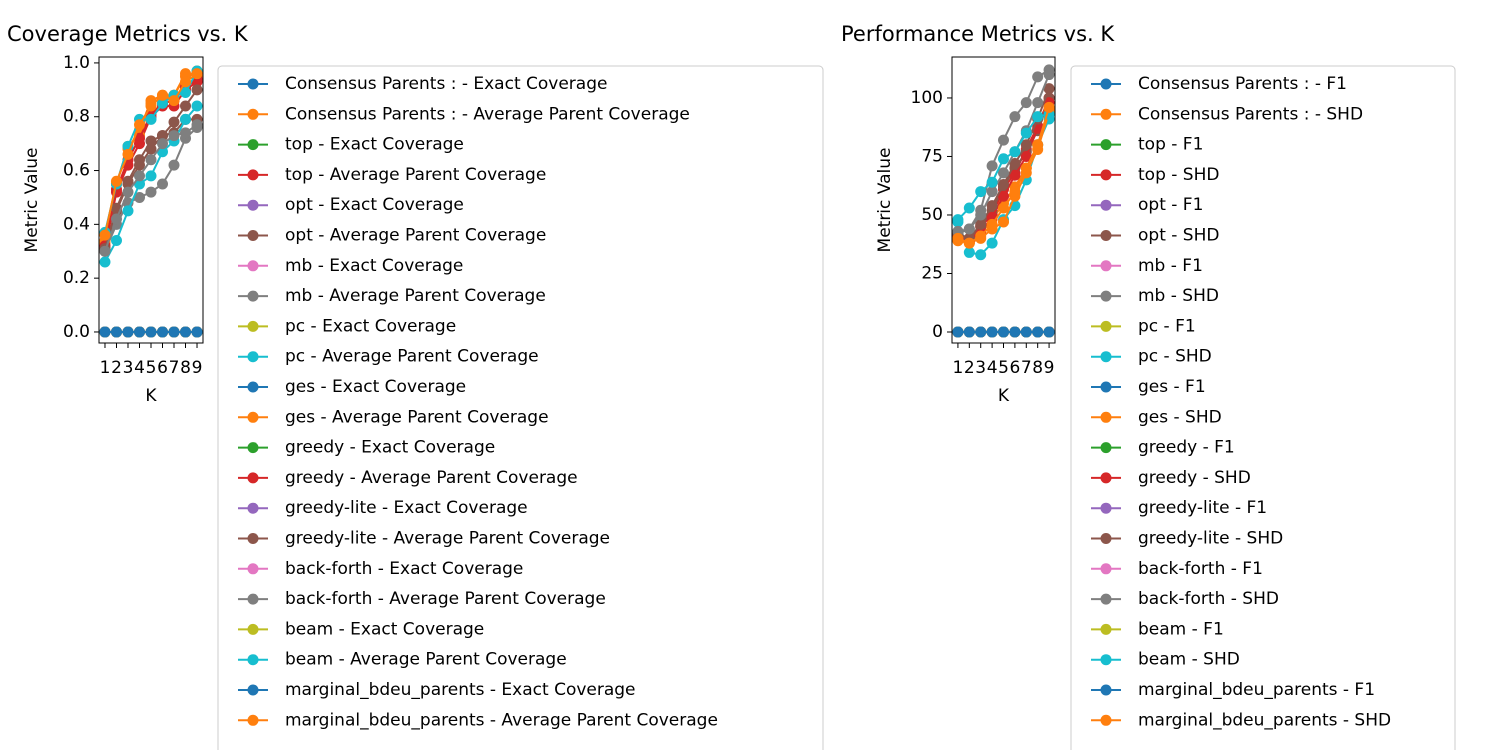 Image resolution: width=1500 pixels, height=750 pixels. What do you see at coordinates (1194, 478) in the screenshot?
I see `legend-label: greedy - SHD` at bounding box center [1194, 478].